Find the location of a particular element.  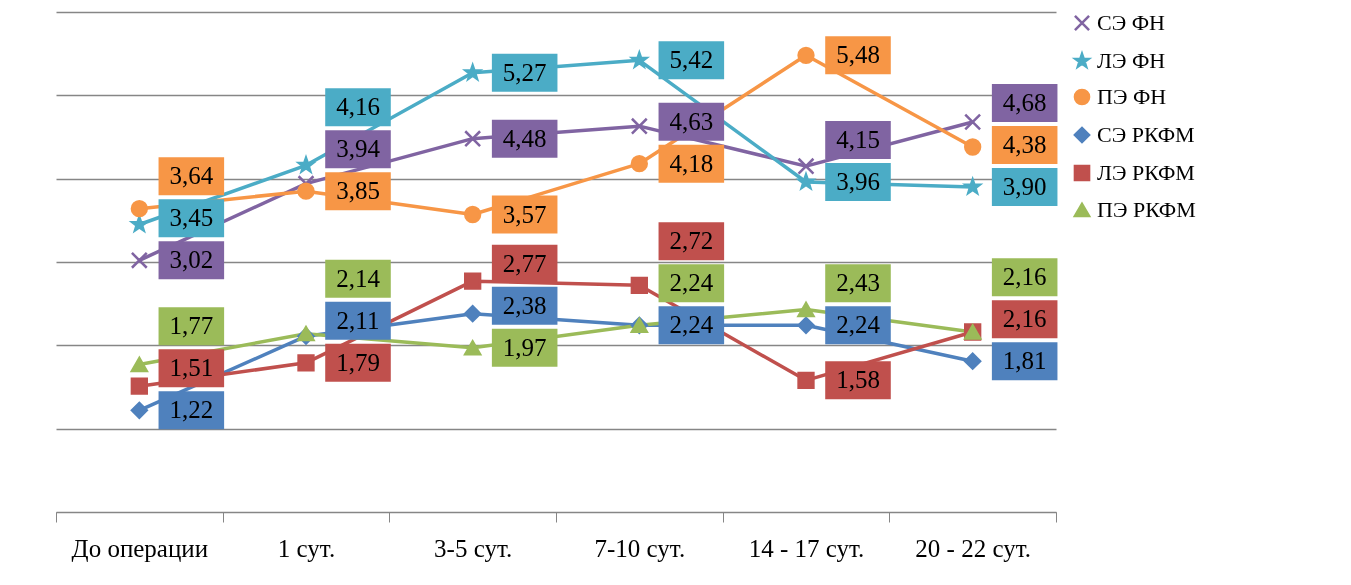

data-label: 5,48 is located at coordinates (858, 55).